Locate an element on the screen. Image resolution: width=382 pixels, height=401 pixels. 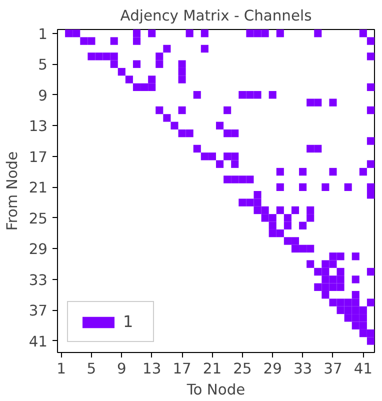
x-tick-label: 37 is located at coordinates (333, 369).